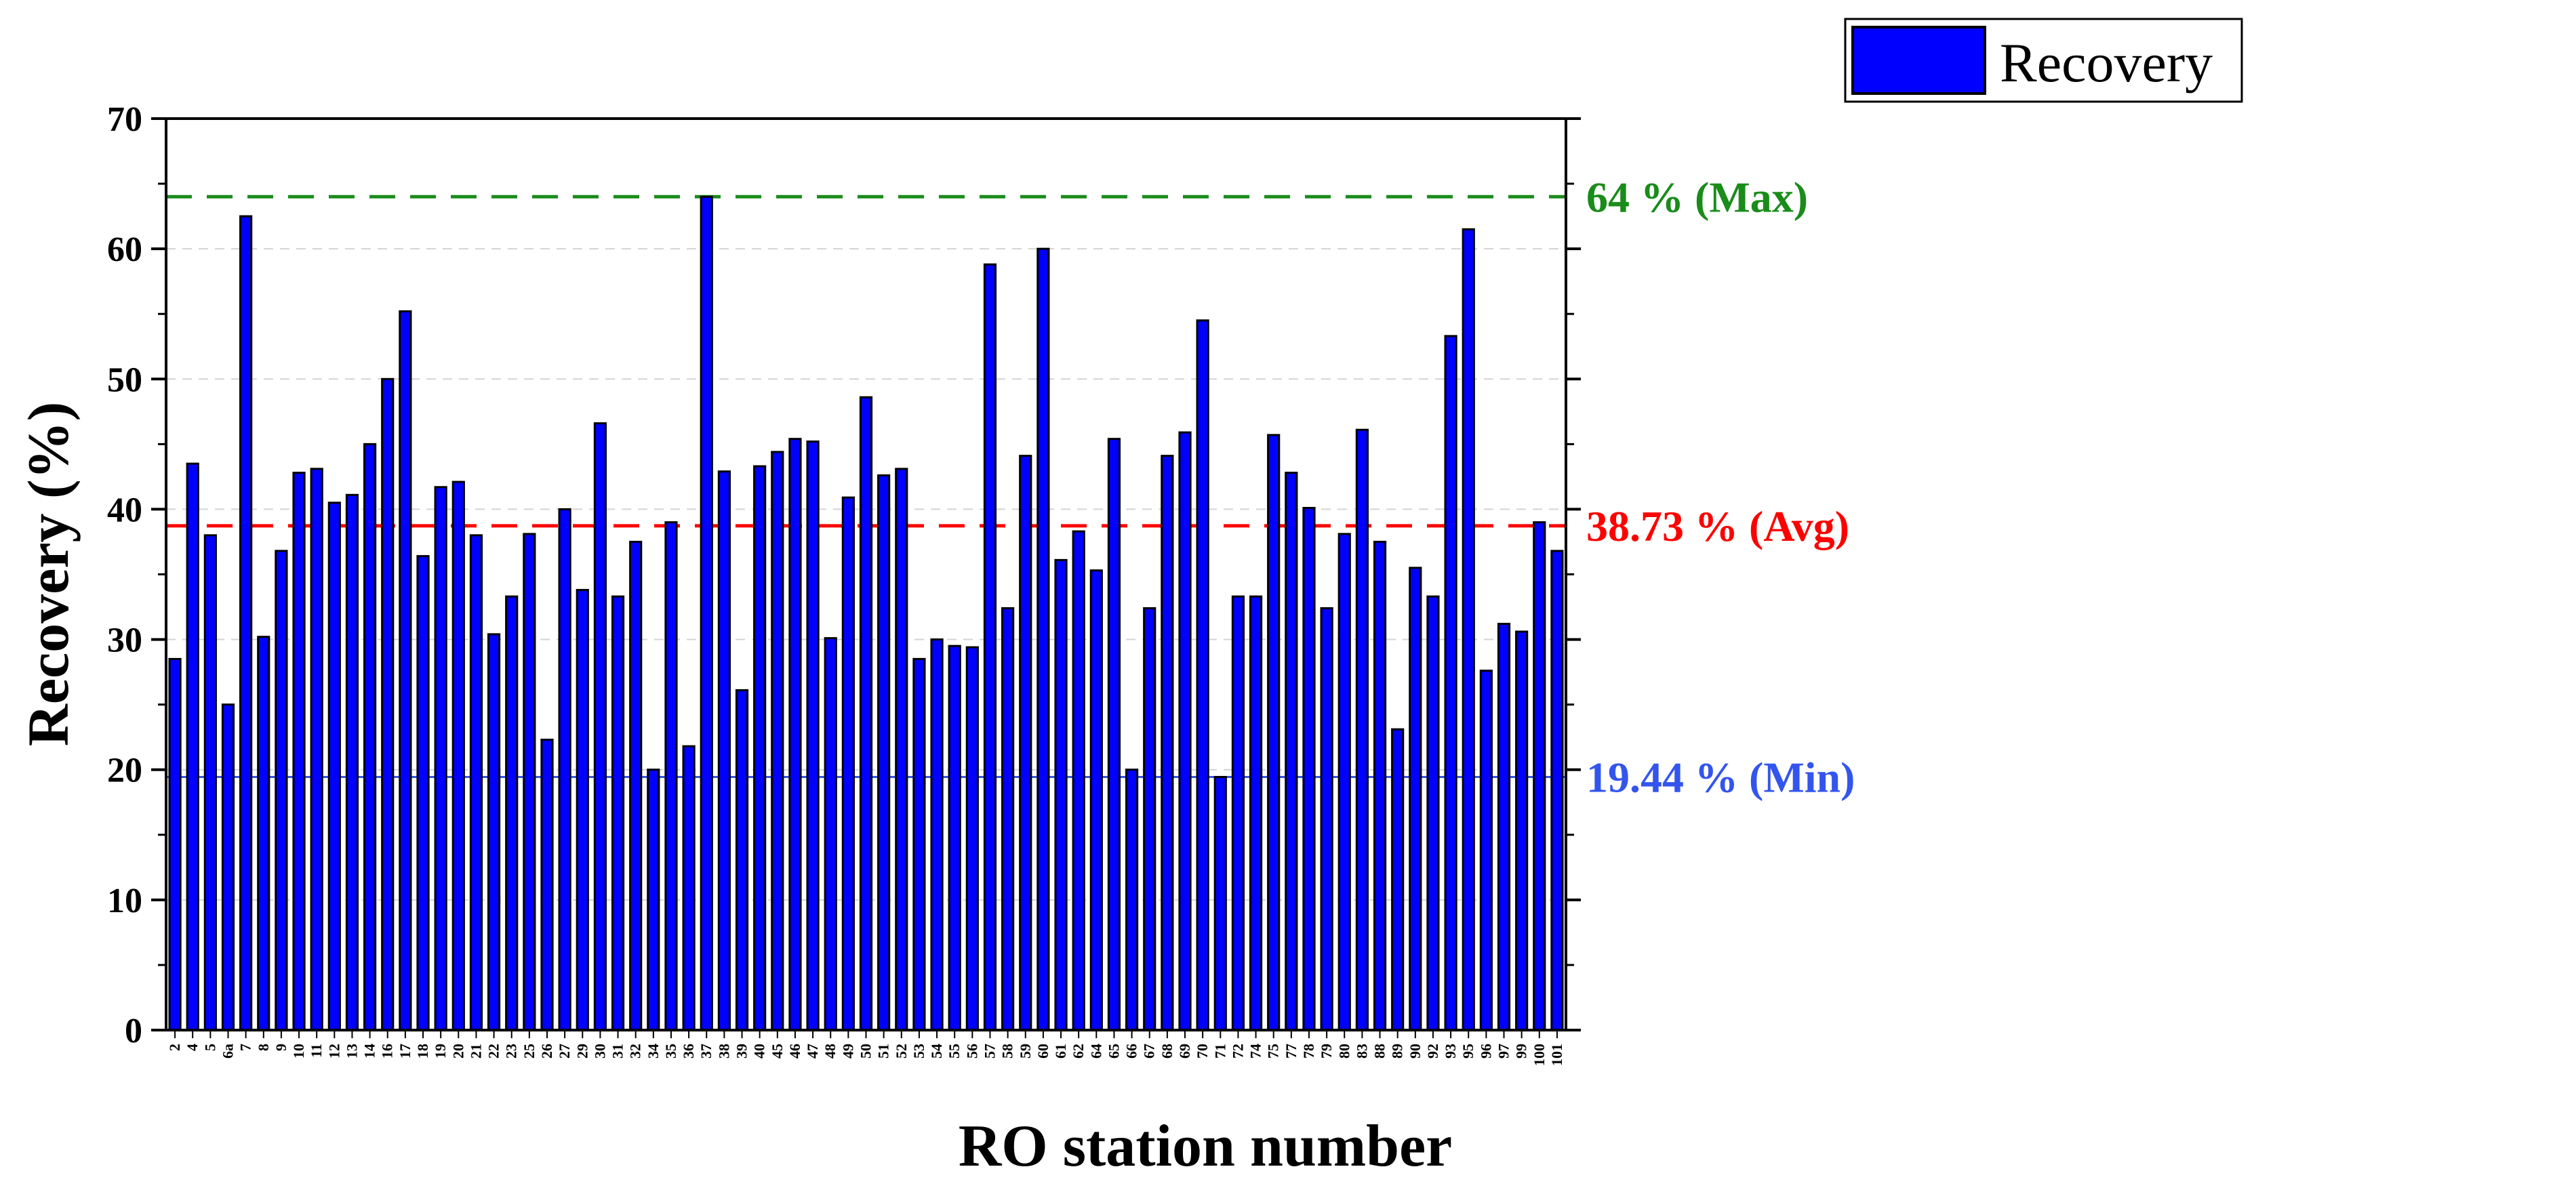 The width and height of the screenshot is (2576, 1188). What do you see at coordinates (124, 249) in the screenshot?
I see `y-tick-label: 60` at bounding box center [124, 249].